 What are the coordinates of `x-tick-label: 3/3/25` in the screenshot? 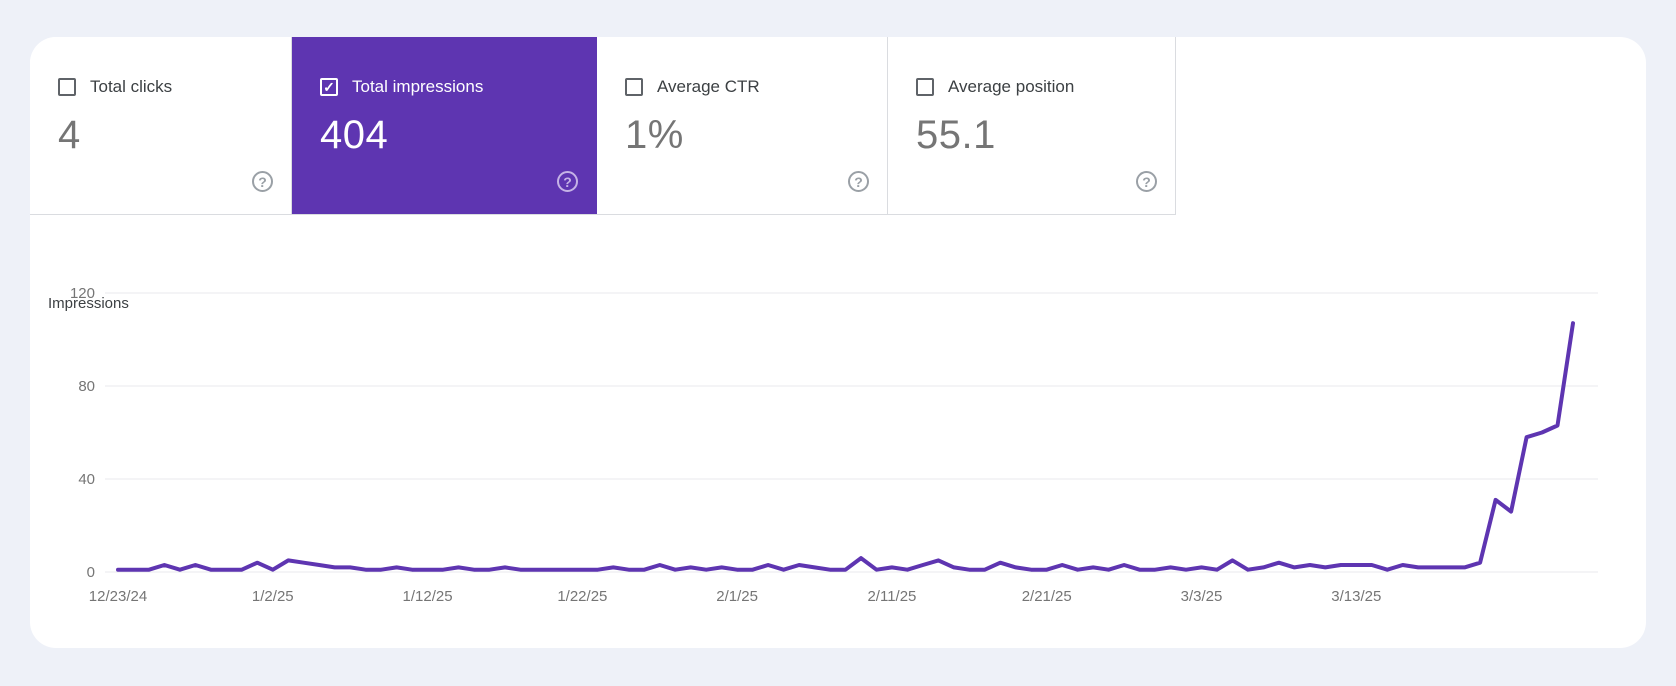 It's located at (1202, 596).